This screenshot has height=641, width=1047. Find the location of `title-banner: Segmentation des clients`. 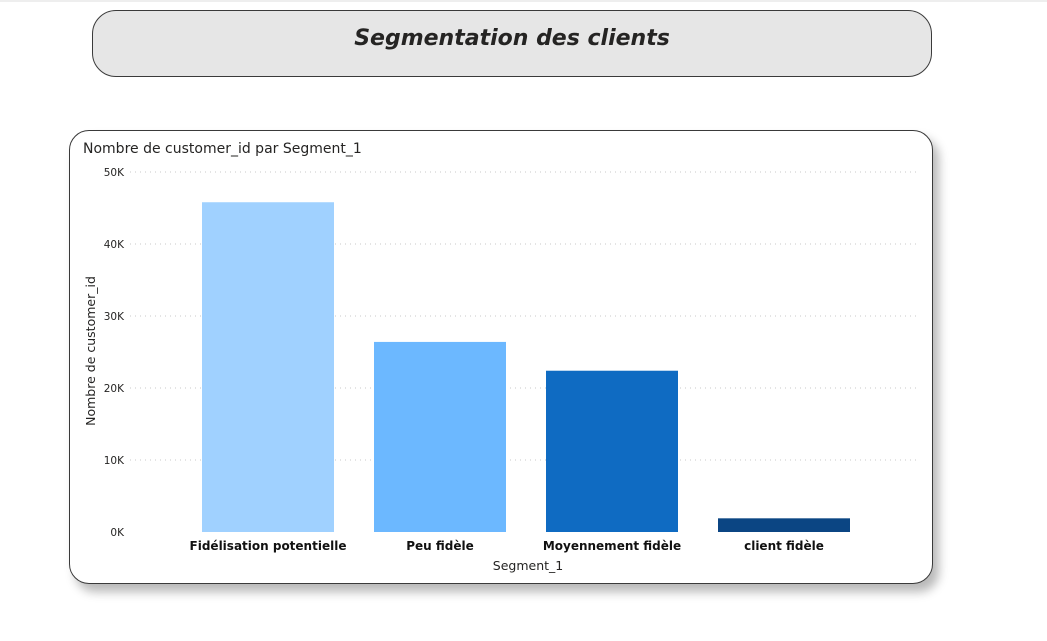

title-banner: Segmentation des clients is located at coordinates (512, 43).